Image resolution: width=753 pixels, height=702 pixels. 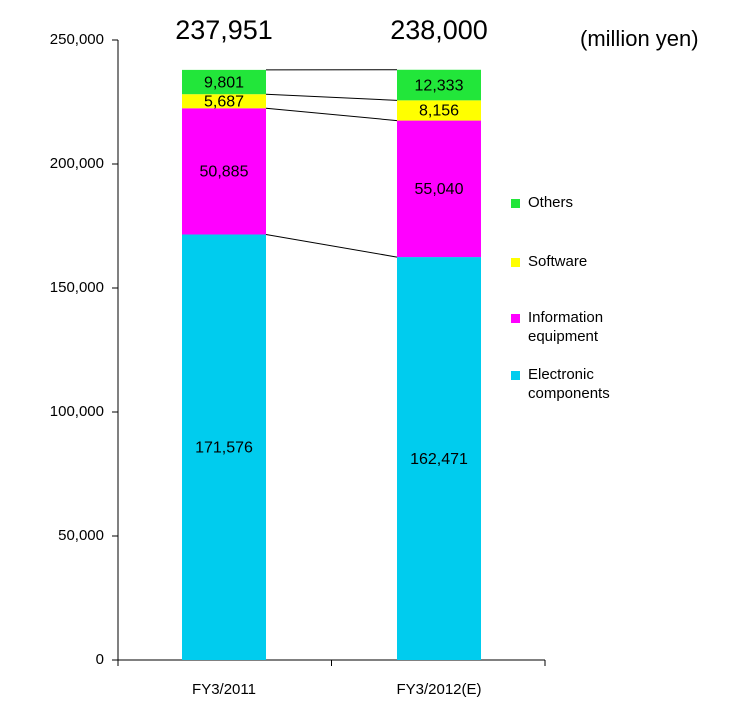 I want to click on data-label: 12,333, so click(x=439, y=85).